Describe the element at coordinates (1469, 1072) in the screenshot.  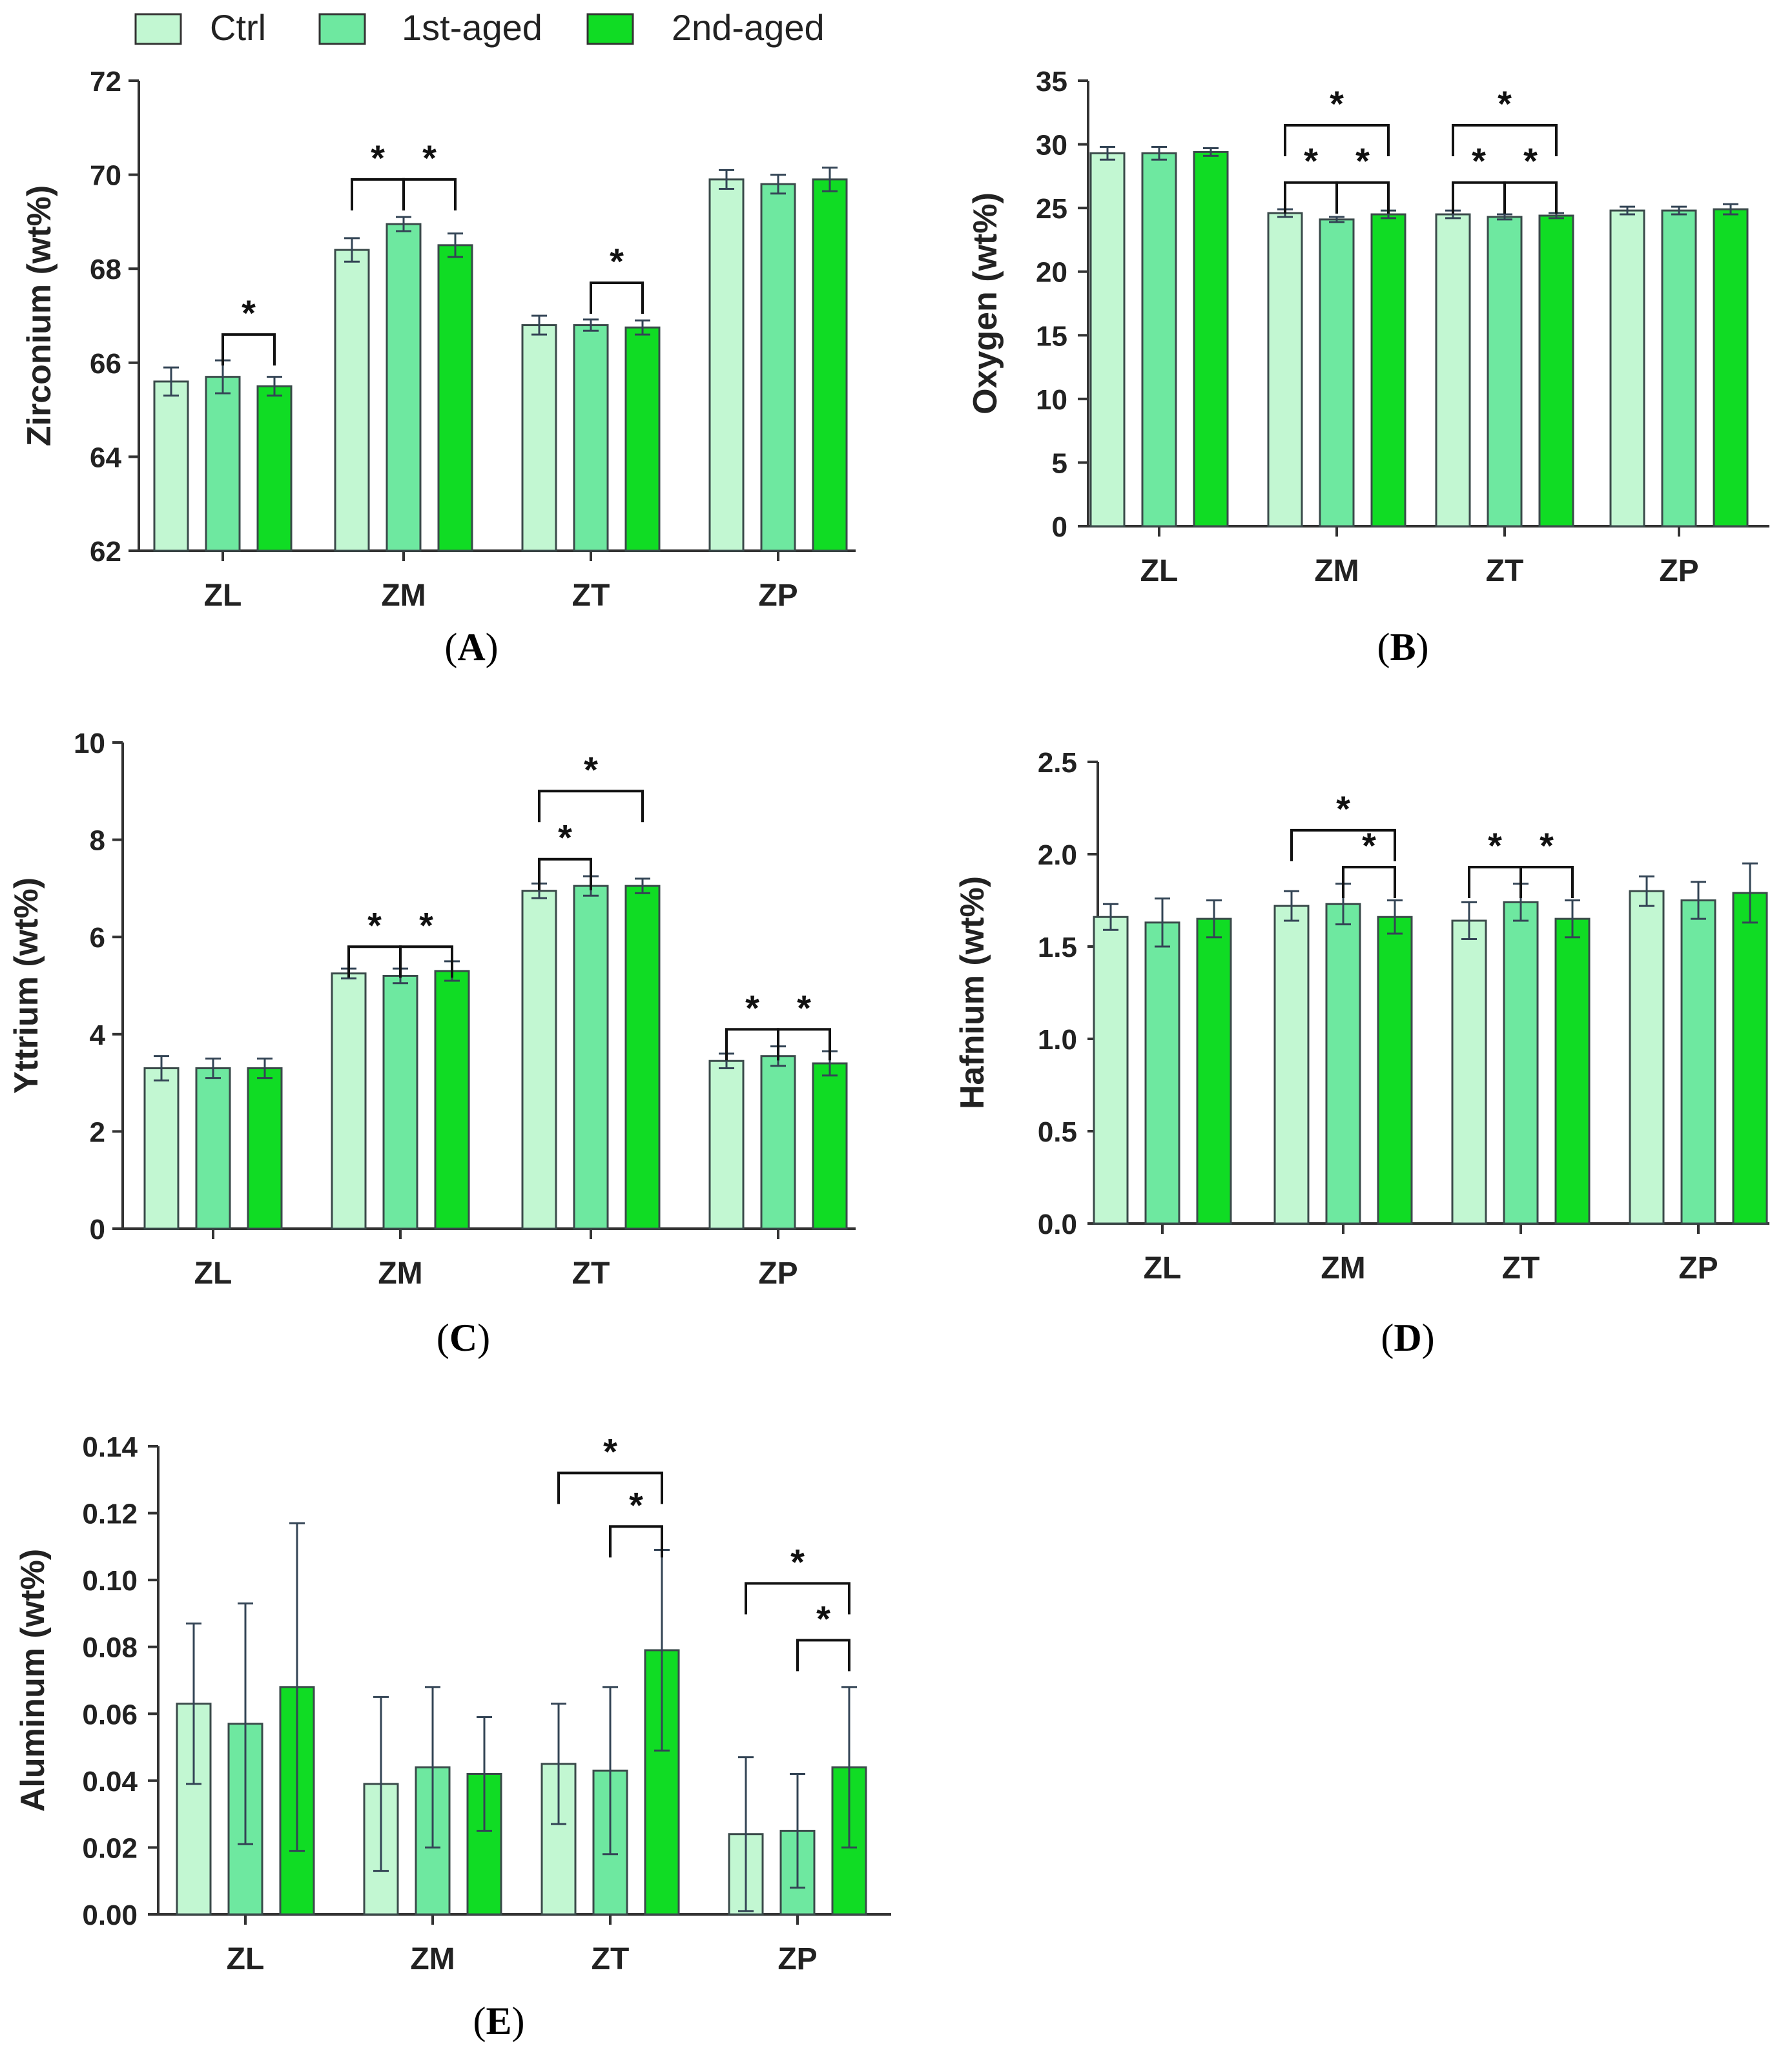
I see `bar-ctrl-zt` at that location.